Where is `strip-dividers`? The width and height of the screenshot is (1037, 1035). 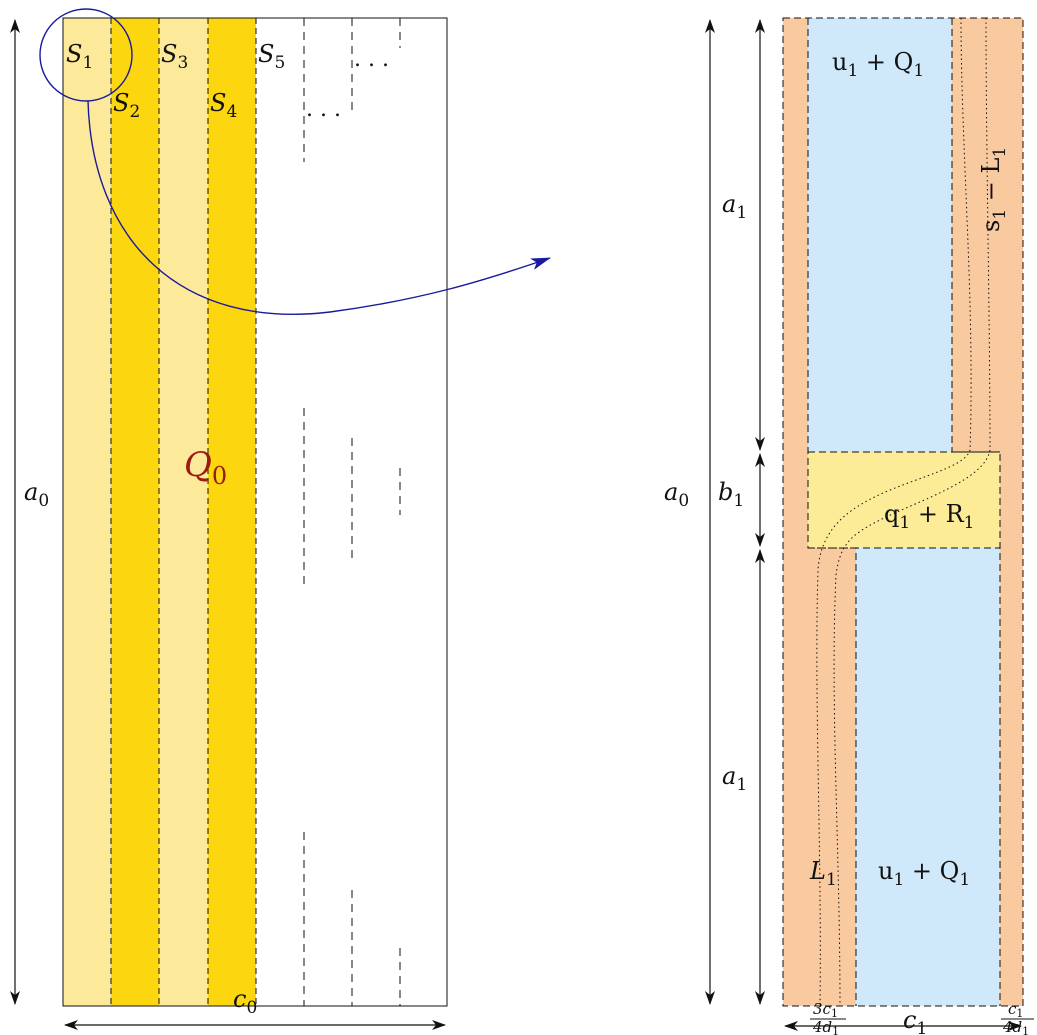
strip-dividers is located at coordinates (183, 512).